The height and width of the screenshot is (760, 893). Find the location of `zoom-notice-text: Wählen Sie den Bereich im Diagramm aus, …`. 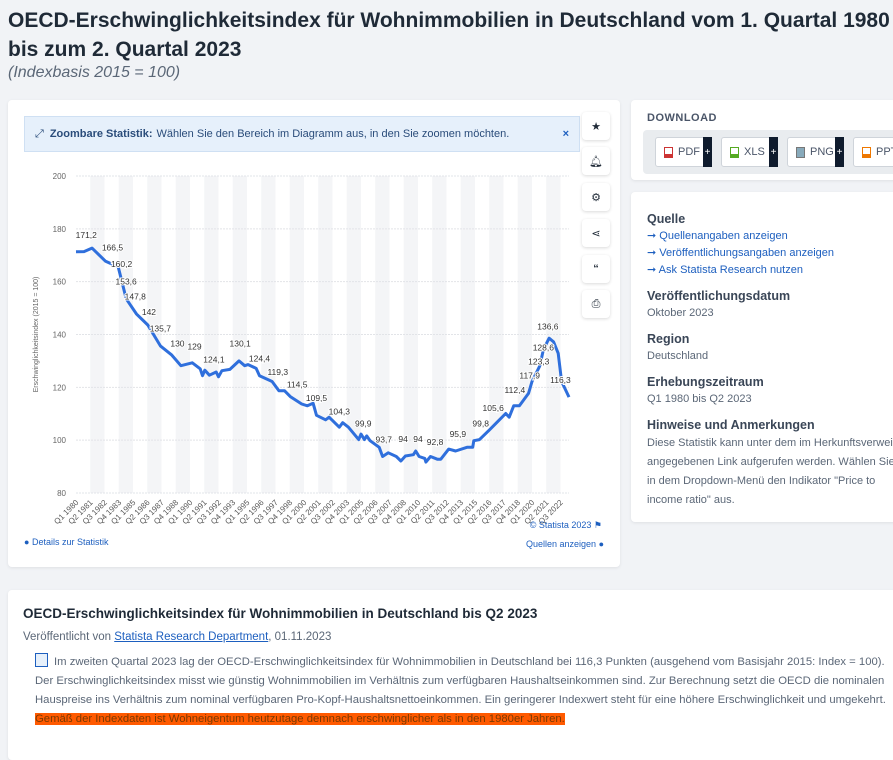

zoom-notice-text: Wählen Sie den Bereich im Diagramm aus, … is located at coordinates (333, 134).